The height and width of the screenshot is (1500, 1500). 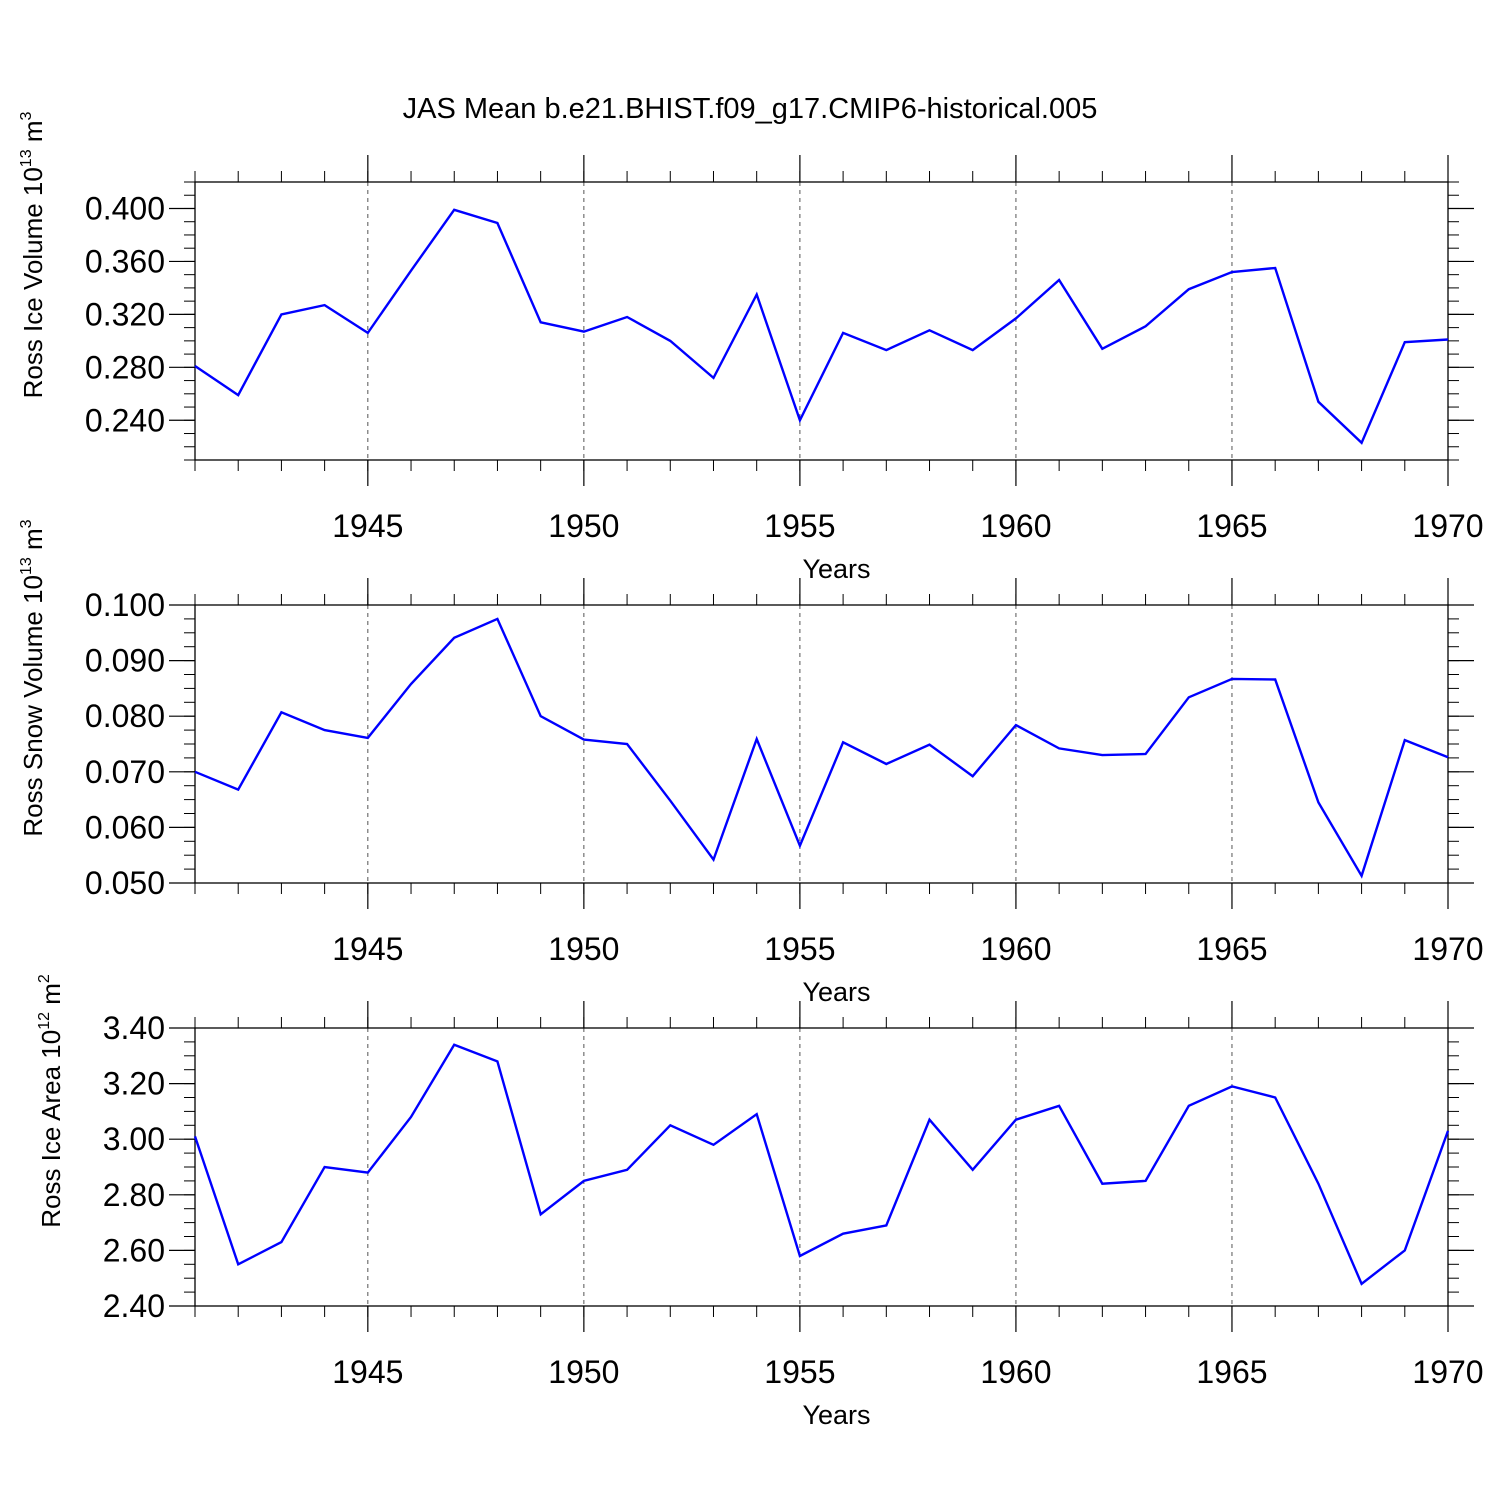 I want to click on y-tick-label: 0.240, so click(x=125, y=420).